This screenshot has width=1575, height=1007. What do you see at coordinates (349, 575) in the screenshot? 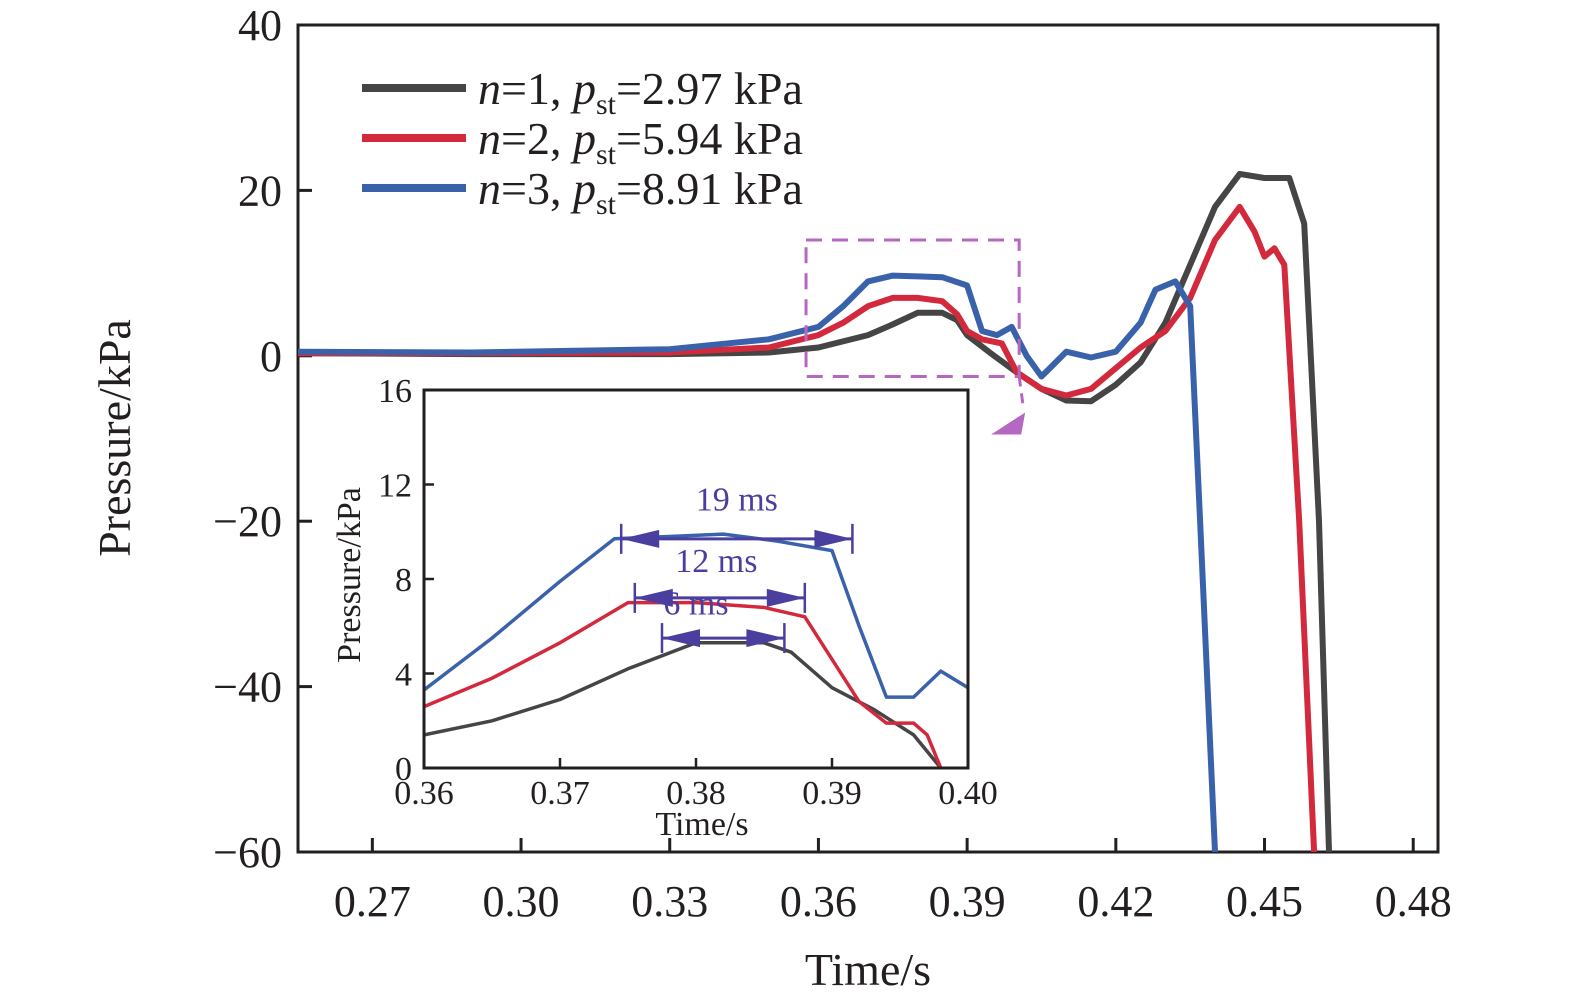
I see `inset-y-axis-title: Pressure/kPa` at bounding box center [349, 575].